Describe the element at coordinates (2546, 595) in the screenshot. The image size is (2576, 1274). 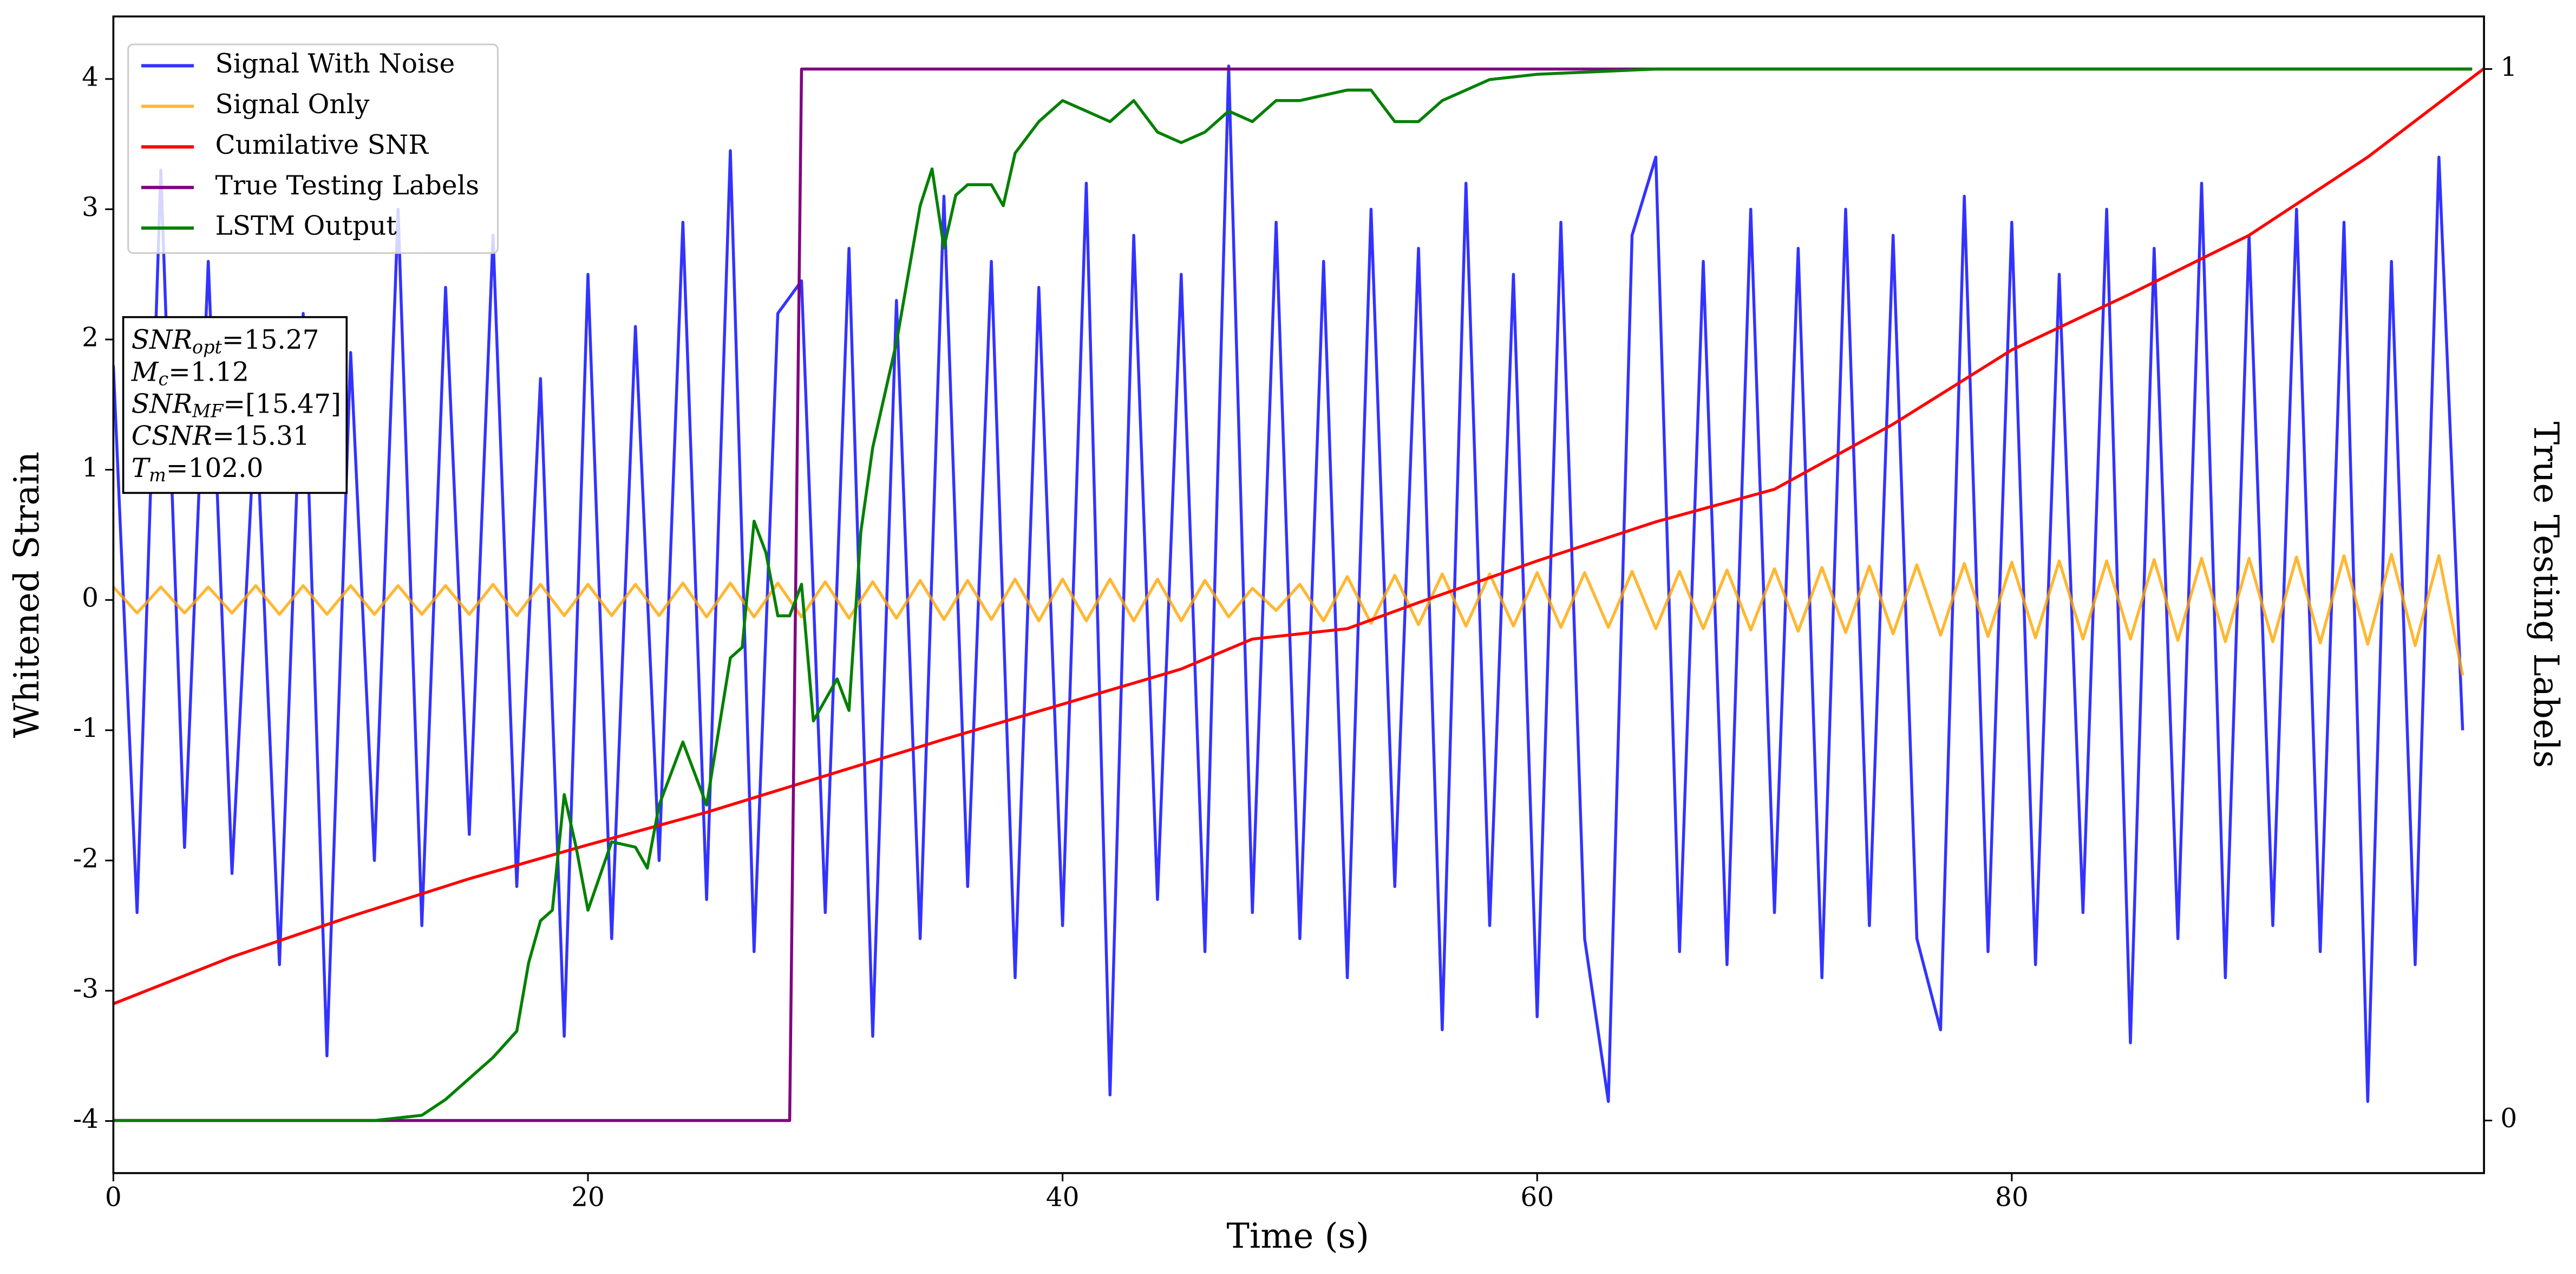
I see `y2-axis-title: True Testing Labels` at that location.